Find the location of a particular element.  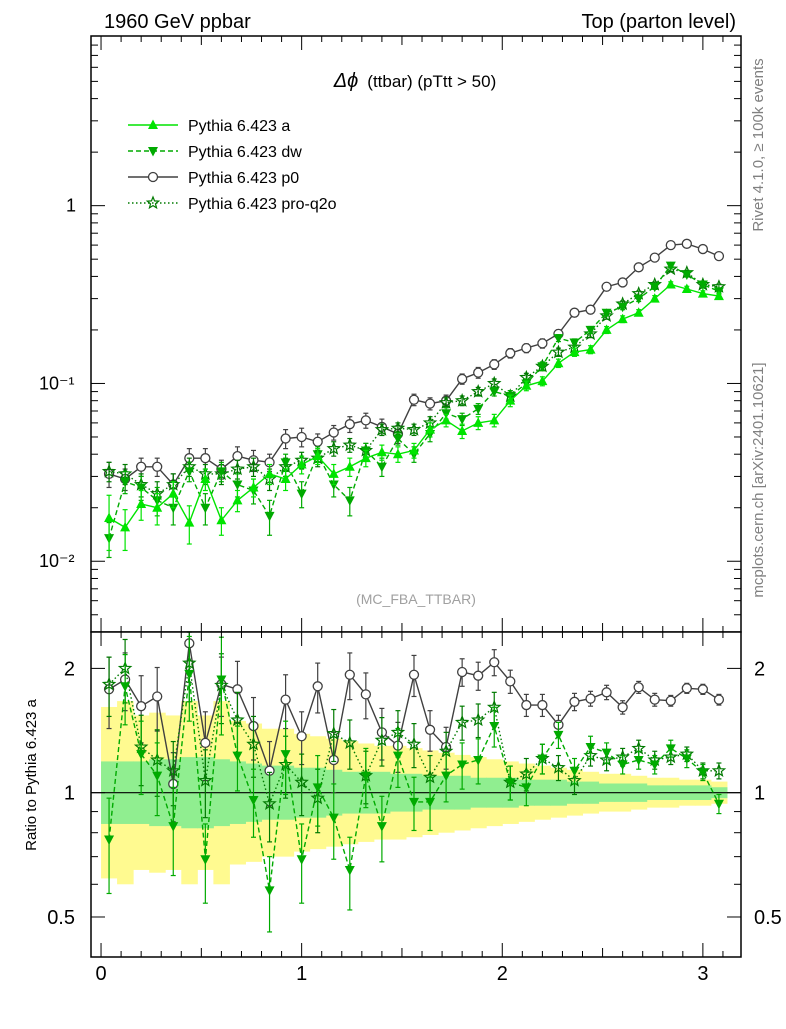

xtick-label-1: 1 is located at coordinates (301, 974).